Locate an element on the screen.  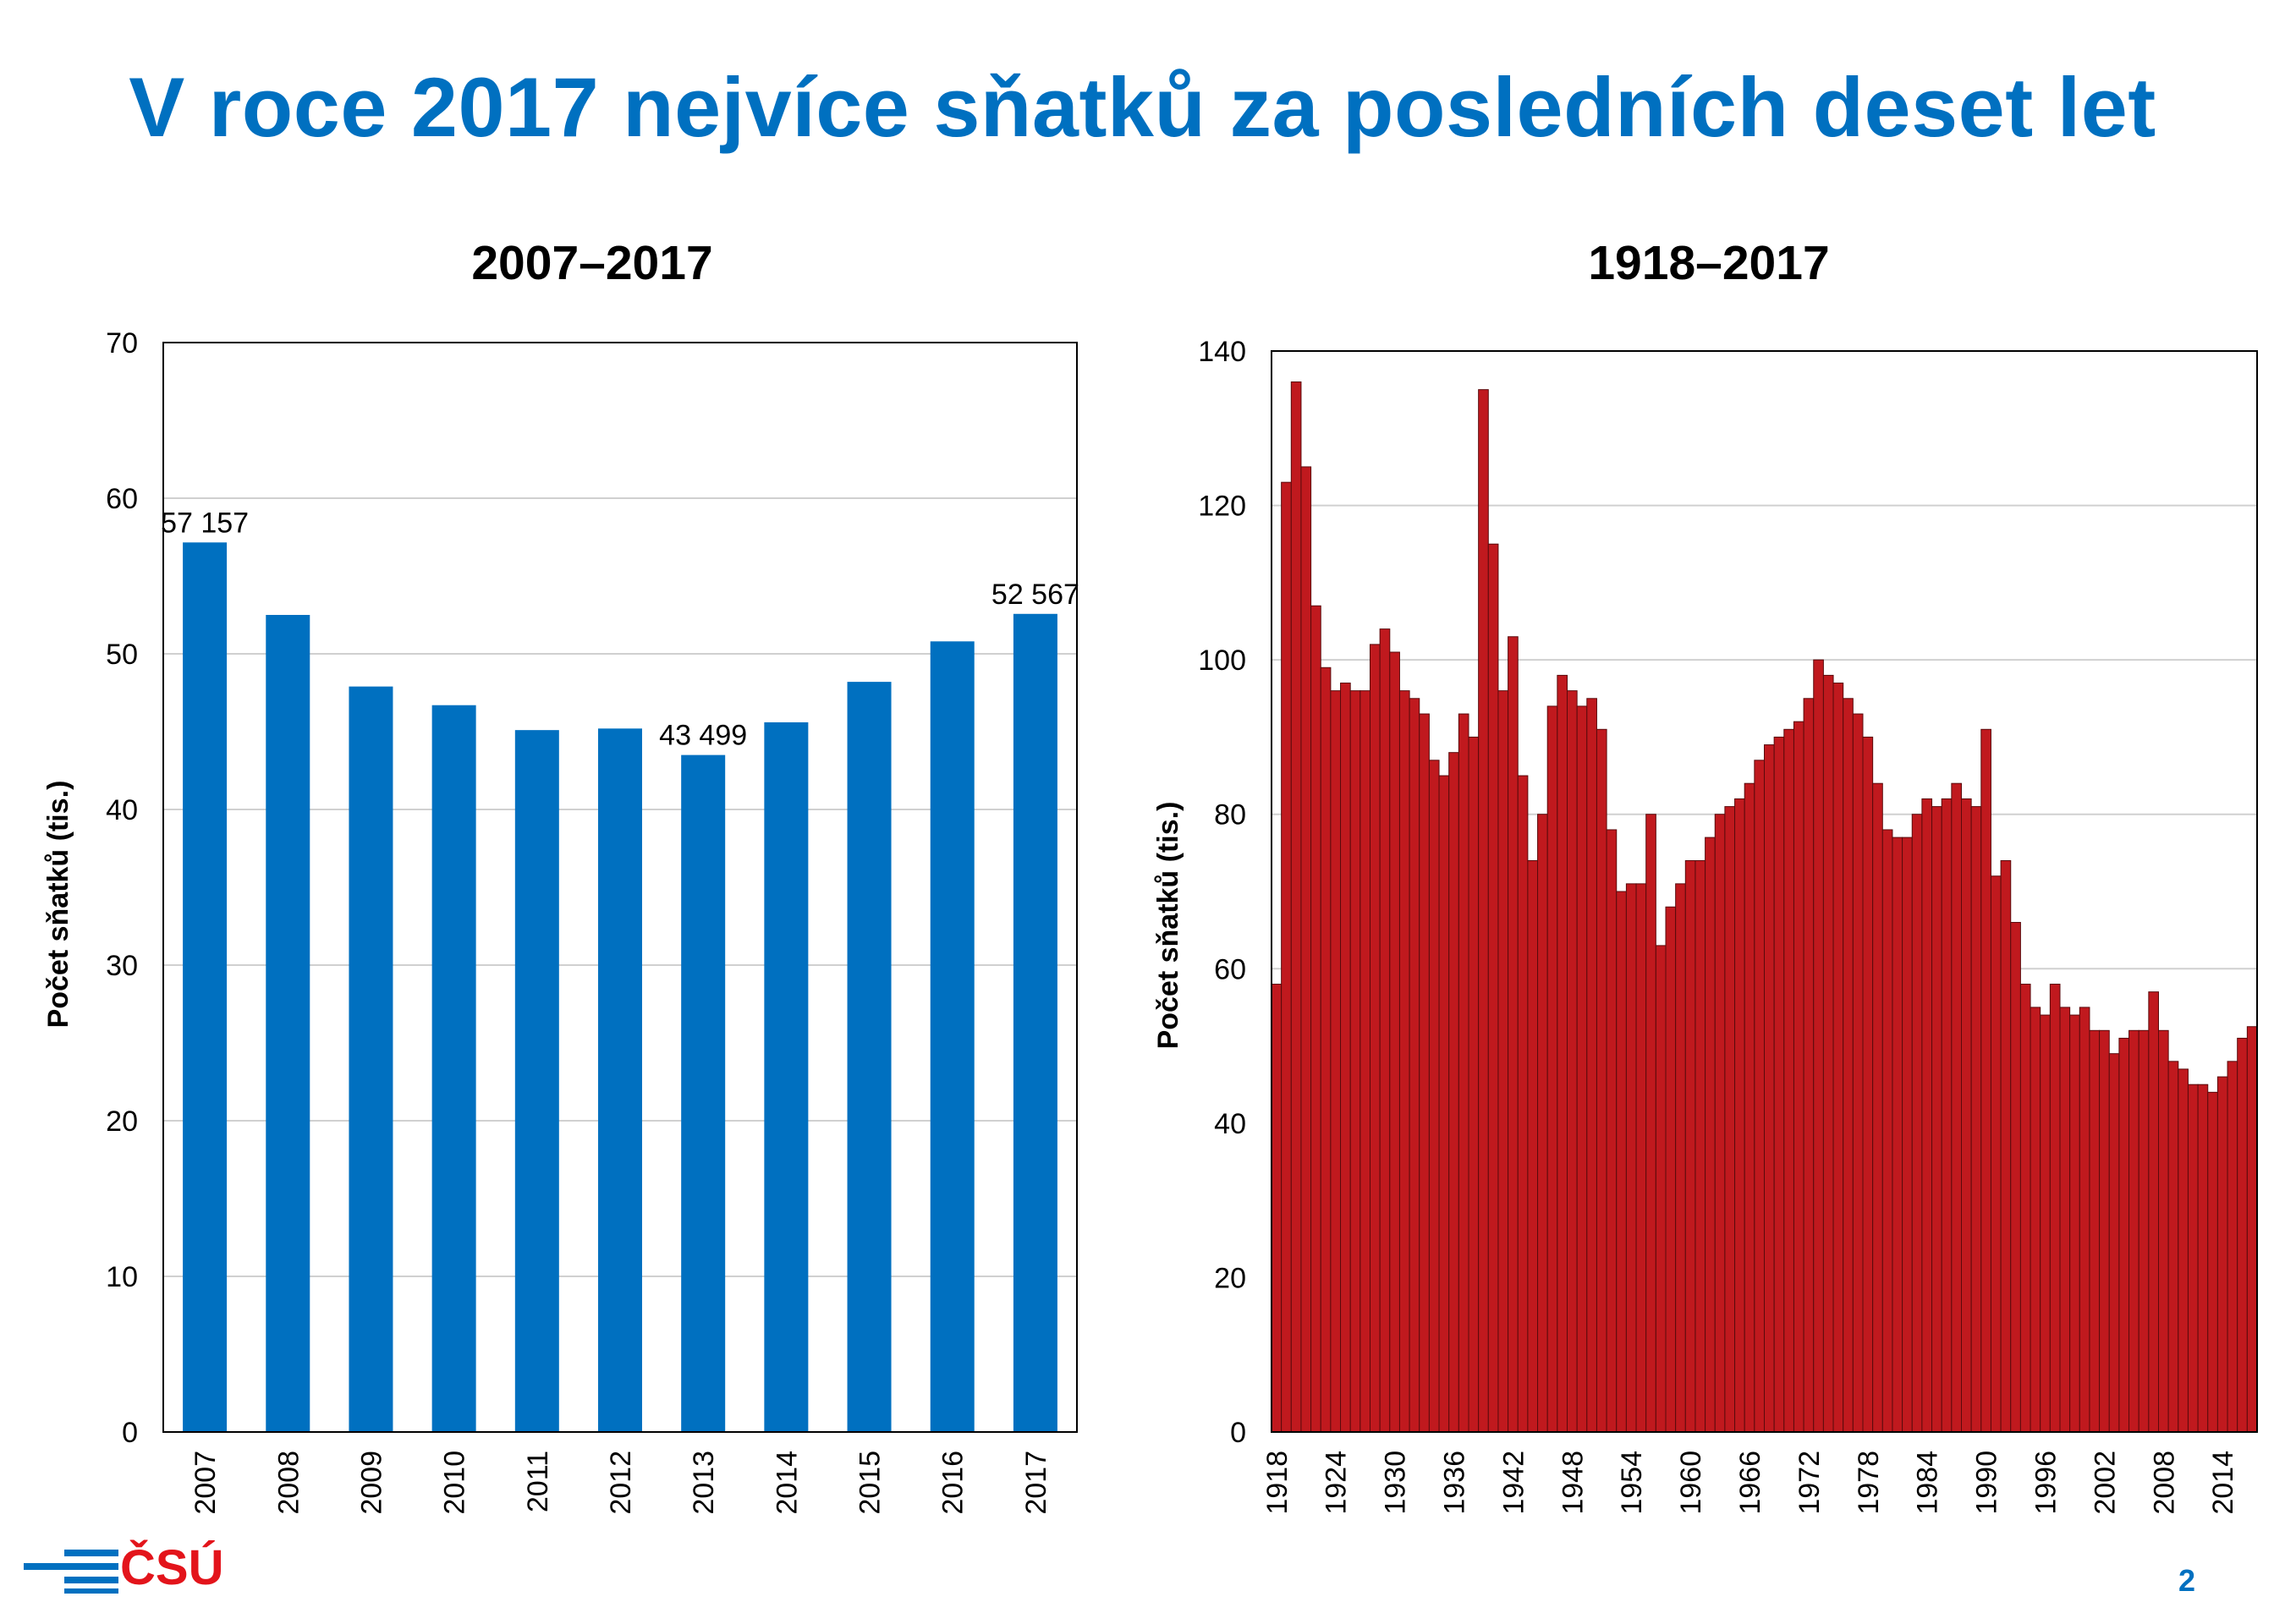
bar-1989 is located at coordinates (1976, 1120).